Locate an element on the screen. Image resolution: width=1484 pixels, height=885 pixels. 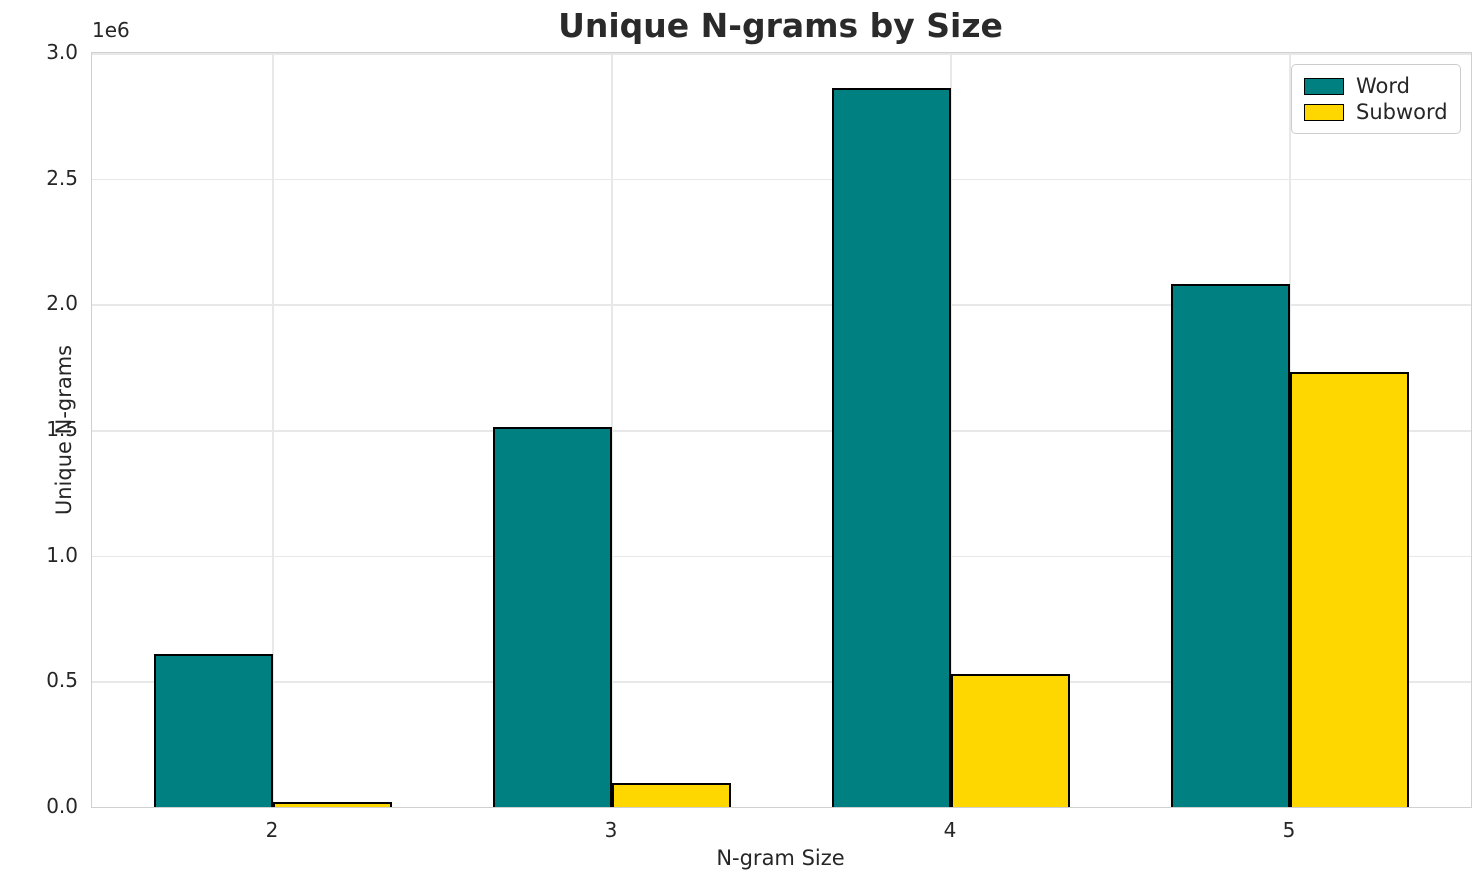
x-tick-label: 3 is located at coordinates (611, 830).